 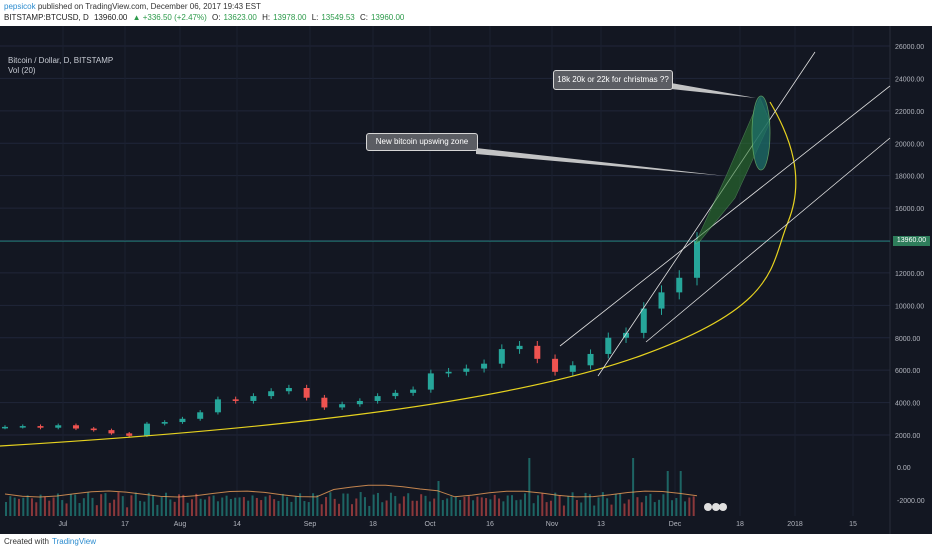 I want to click on tradingview-logo: TradingView, so click(x=74, y=541).